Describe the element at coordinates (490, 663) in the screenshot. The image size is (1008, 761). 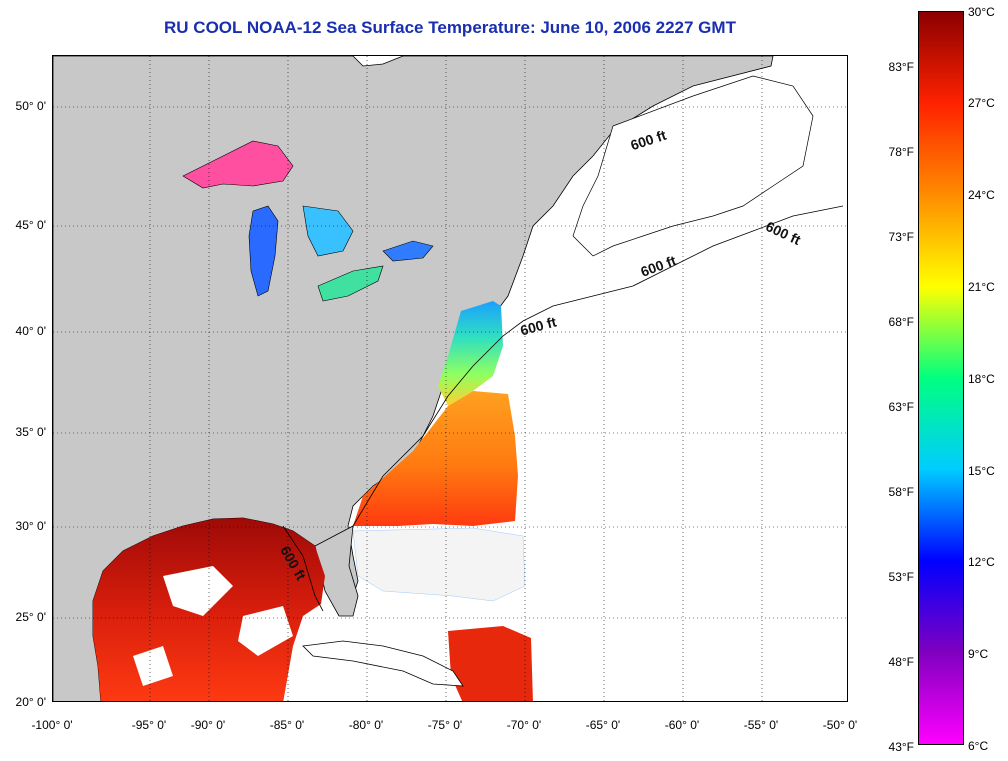
I see `caribbean-sst` at that location.